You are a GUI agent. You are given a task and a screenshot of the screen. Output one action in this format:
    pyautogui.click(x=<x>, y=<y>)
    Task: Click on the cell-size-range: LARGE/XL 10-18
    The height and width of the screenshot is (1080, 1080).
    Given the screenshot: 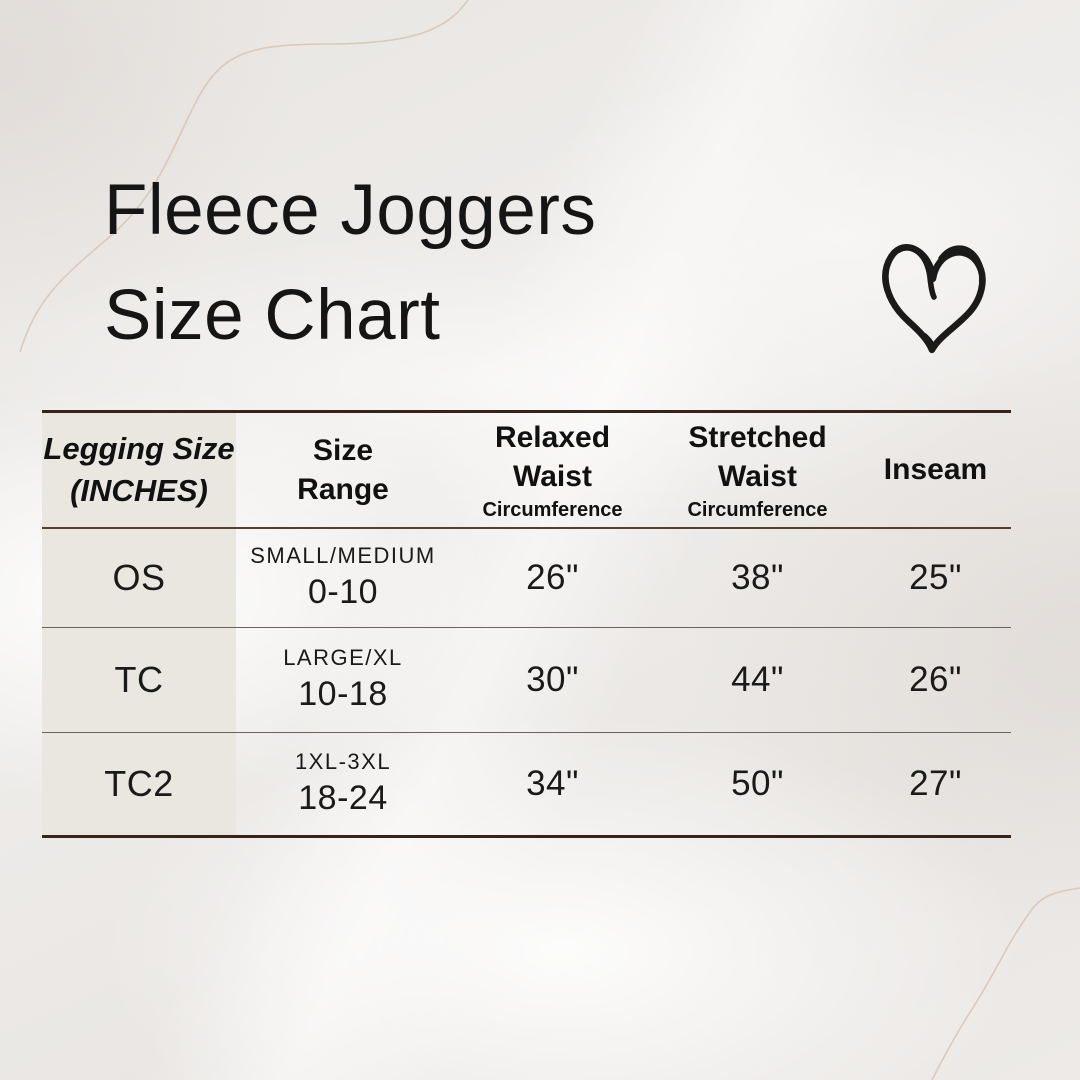 What is the action you would take?
    pyautogui.click(x=343, y=680)
    